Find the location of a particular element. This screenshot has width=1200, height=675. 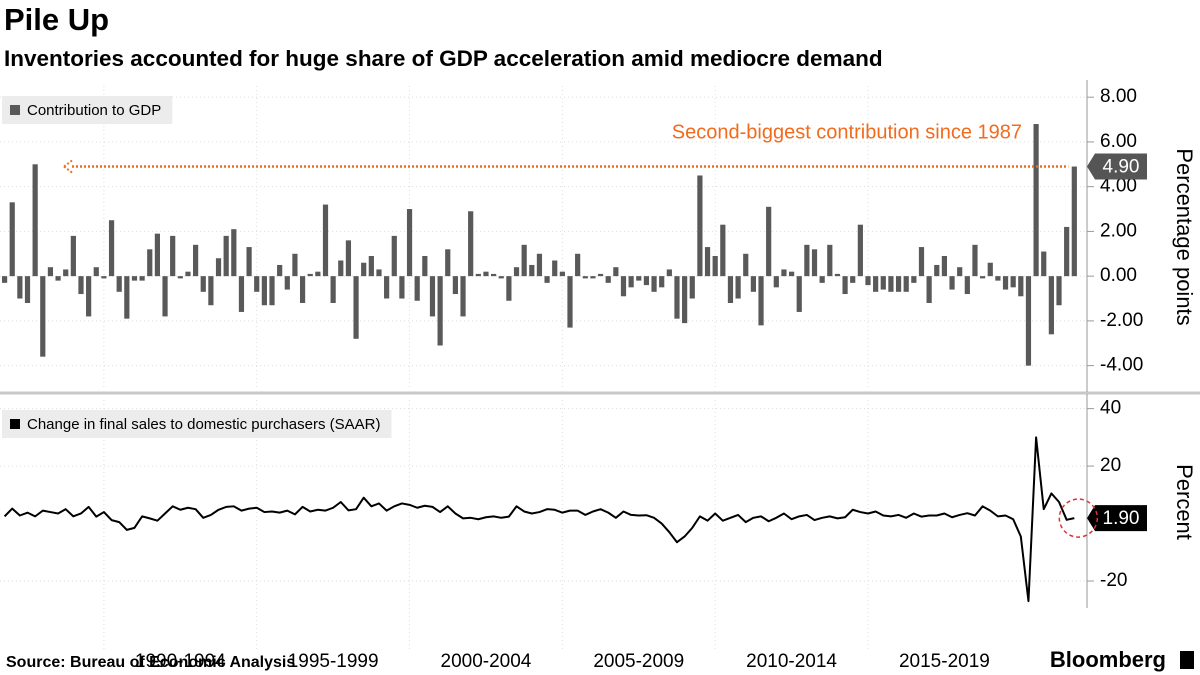

legend-swatch is located at coordinates (15, 424).